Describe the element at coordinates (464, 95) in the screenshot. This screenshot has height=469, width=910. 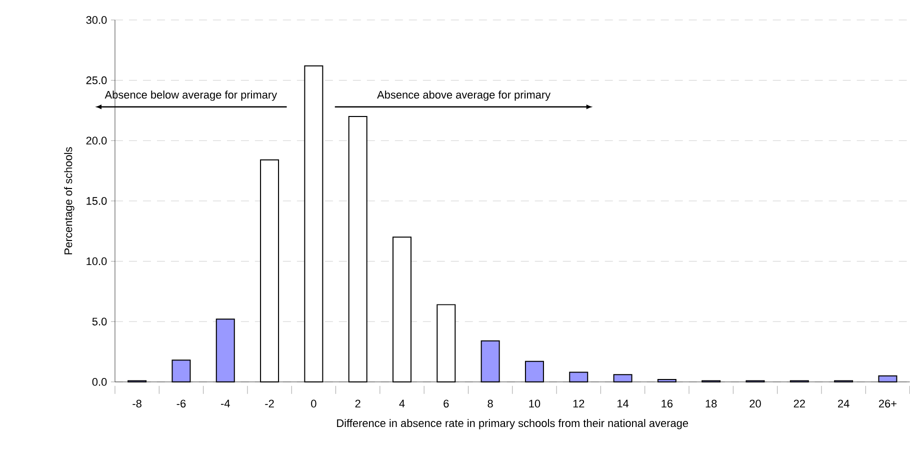
I see `annotation: Absence above average for primary` at that location.